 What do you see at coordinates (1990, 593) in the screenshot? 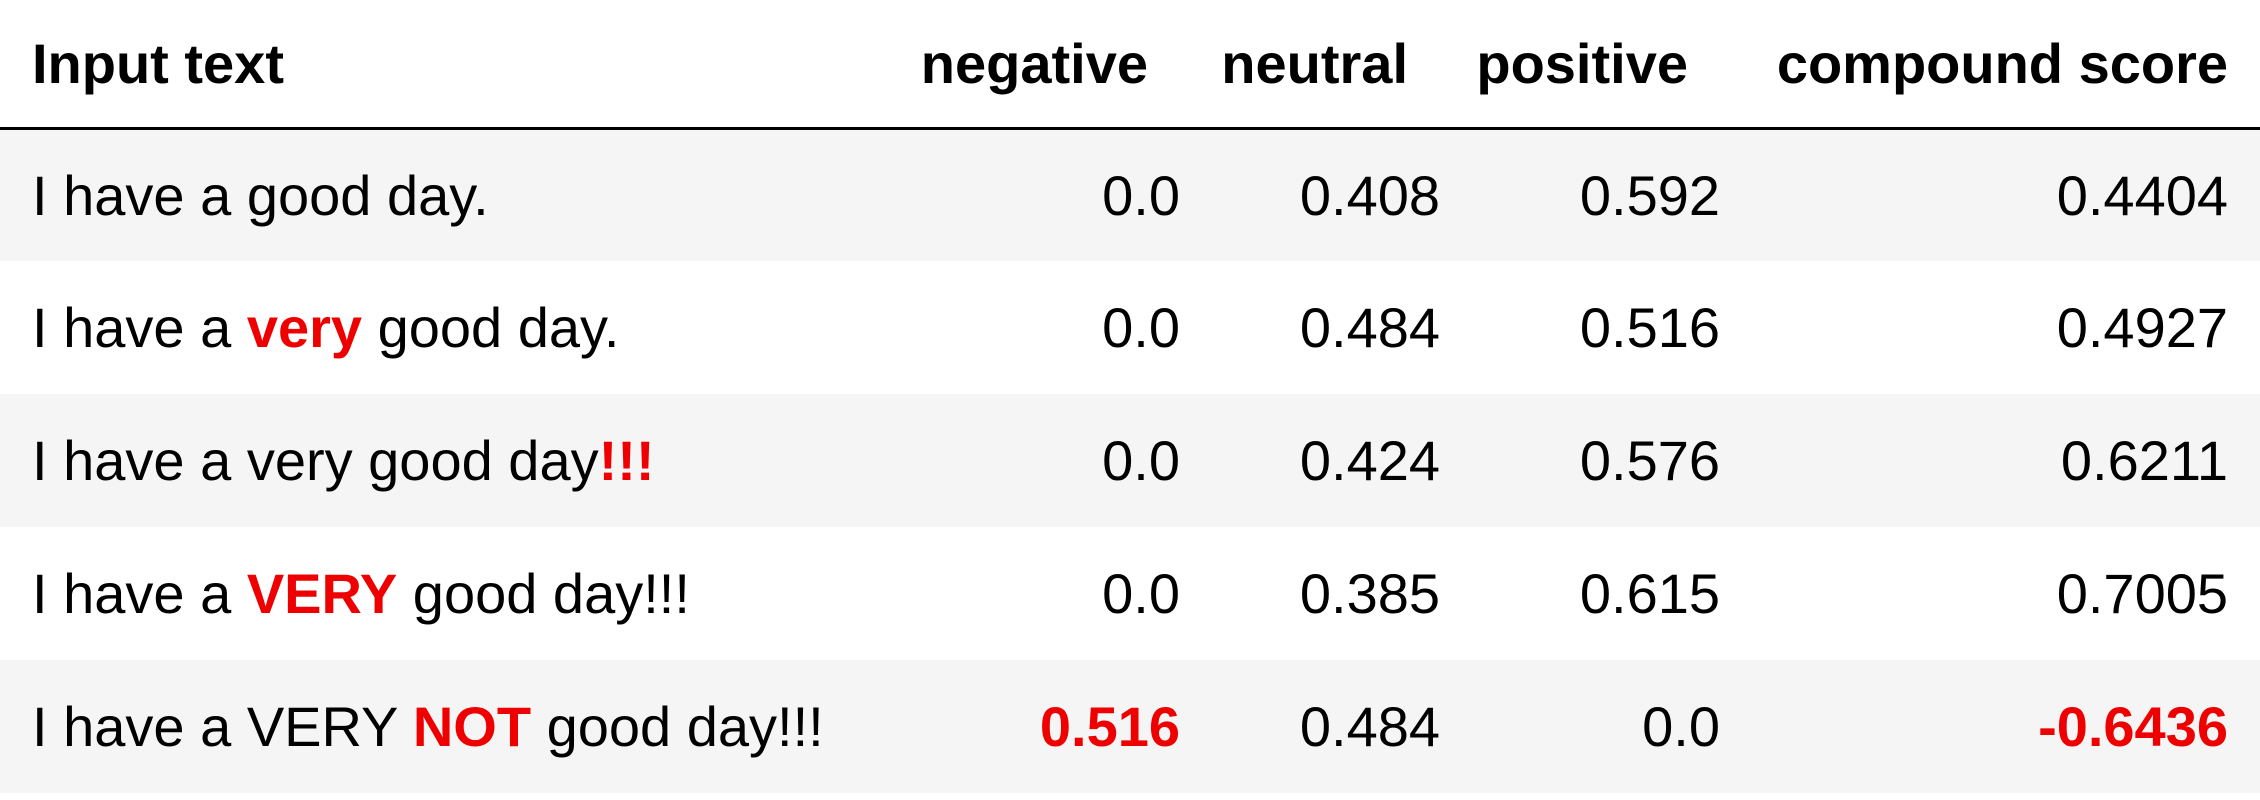
I see `cell-compound-score: 0.7005` at bounding box center [1990, 593].